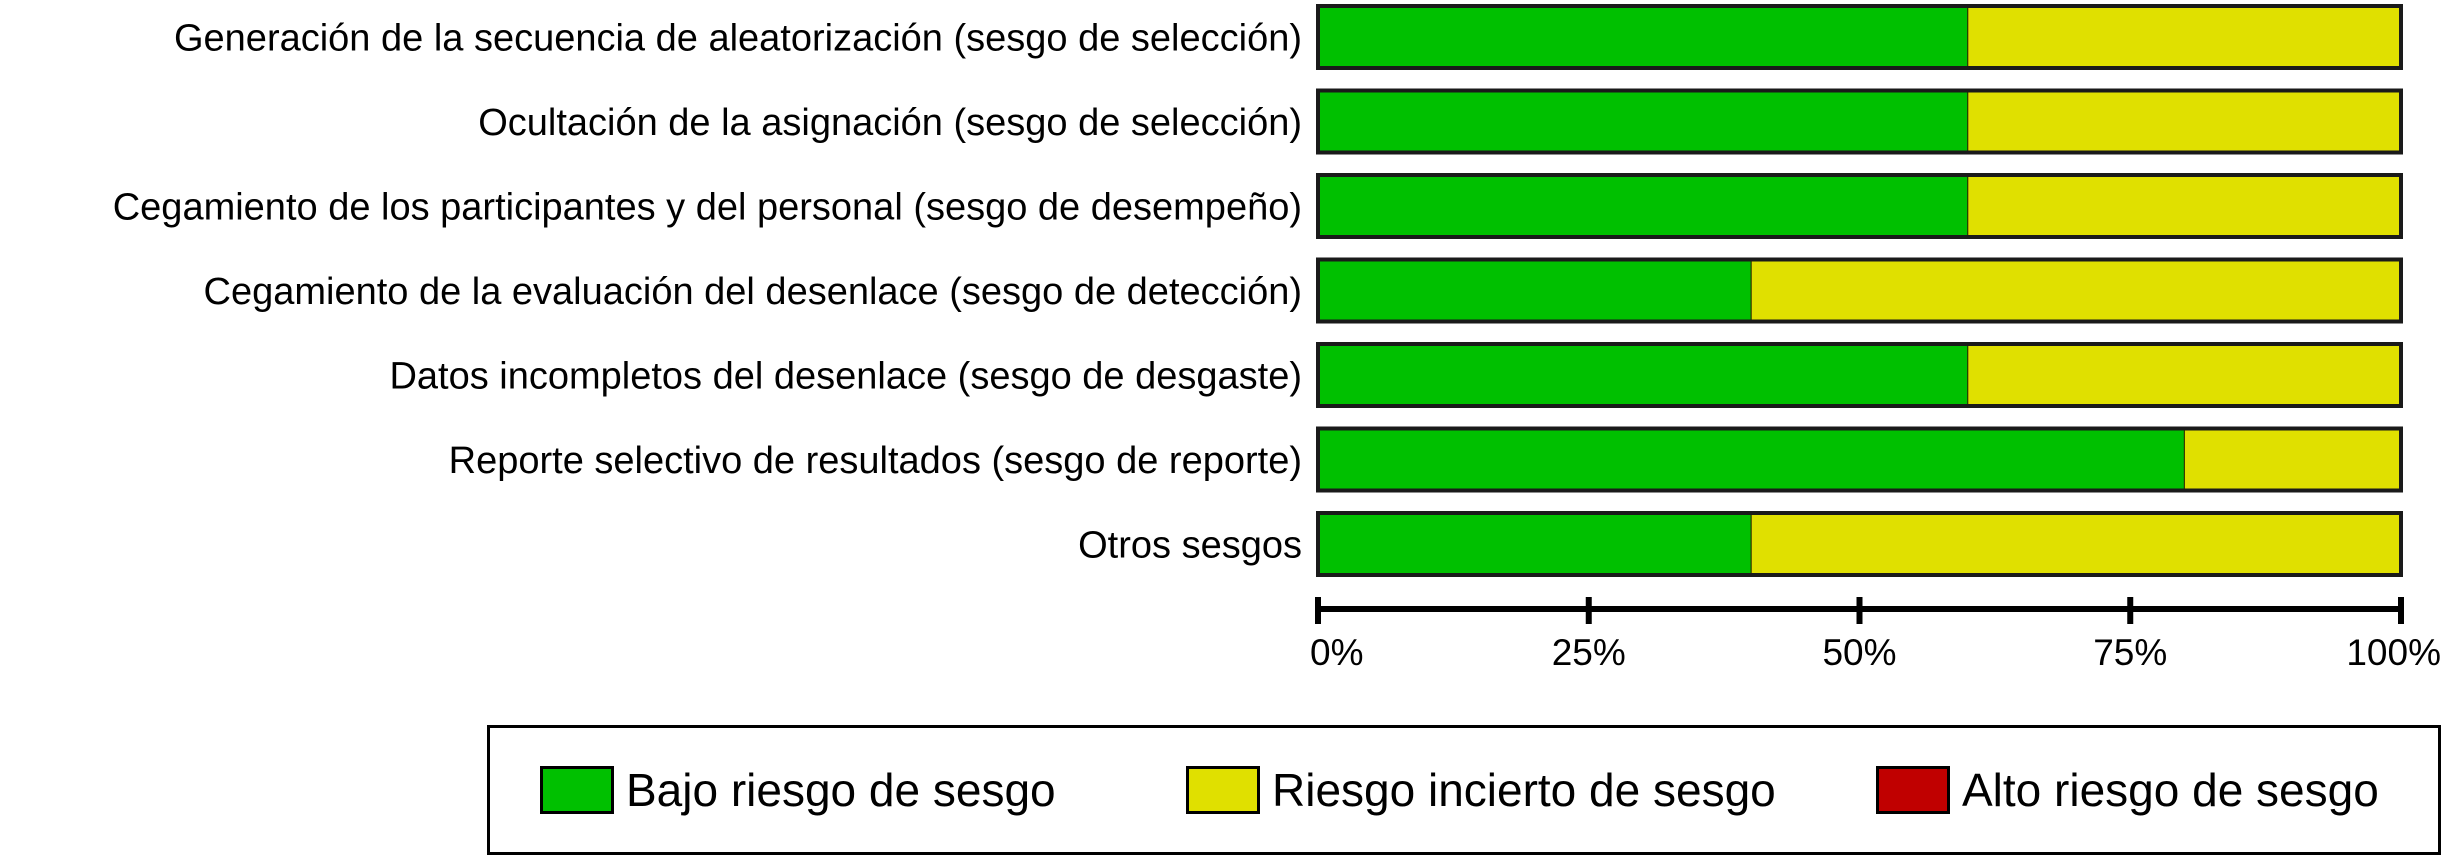  I want to click on legend-label-high-risk: Alto riesgo de sesgo, so click(2170, 790).